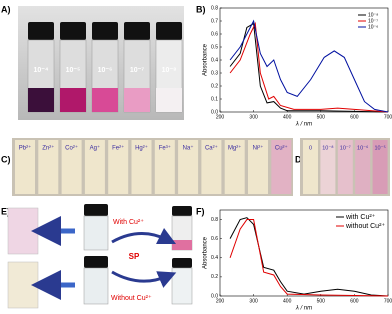 The height and width of the screenshot is (314, 392). I want to click on y-tick-label: 0.1, so click(214, 99).